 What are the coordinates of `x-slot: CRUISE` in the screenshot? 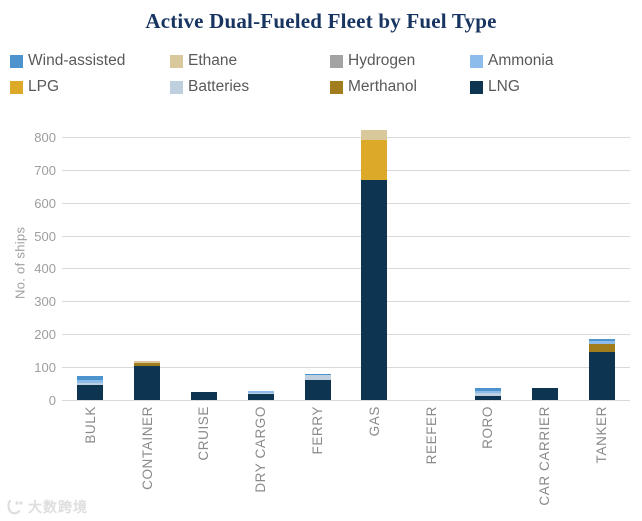 It's located at (204, 458).